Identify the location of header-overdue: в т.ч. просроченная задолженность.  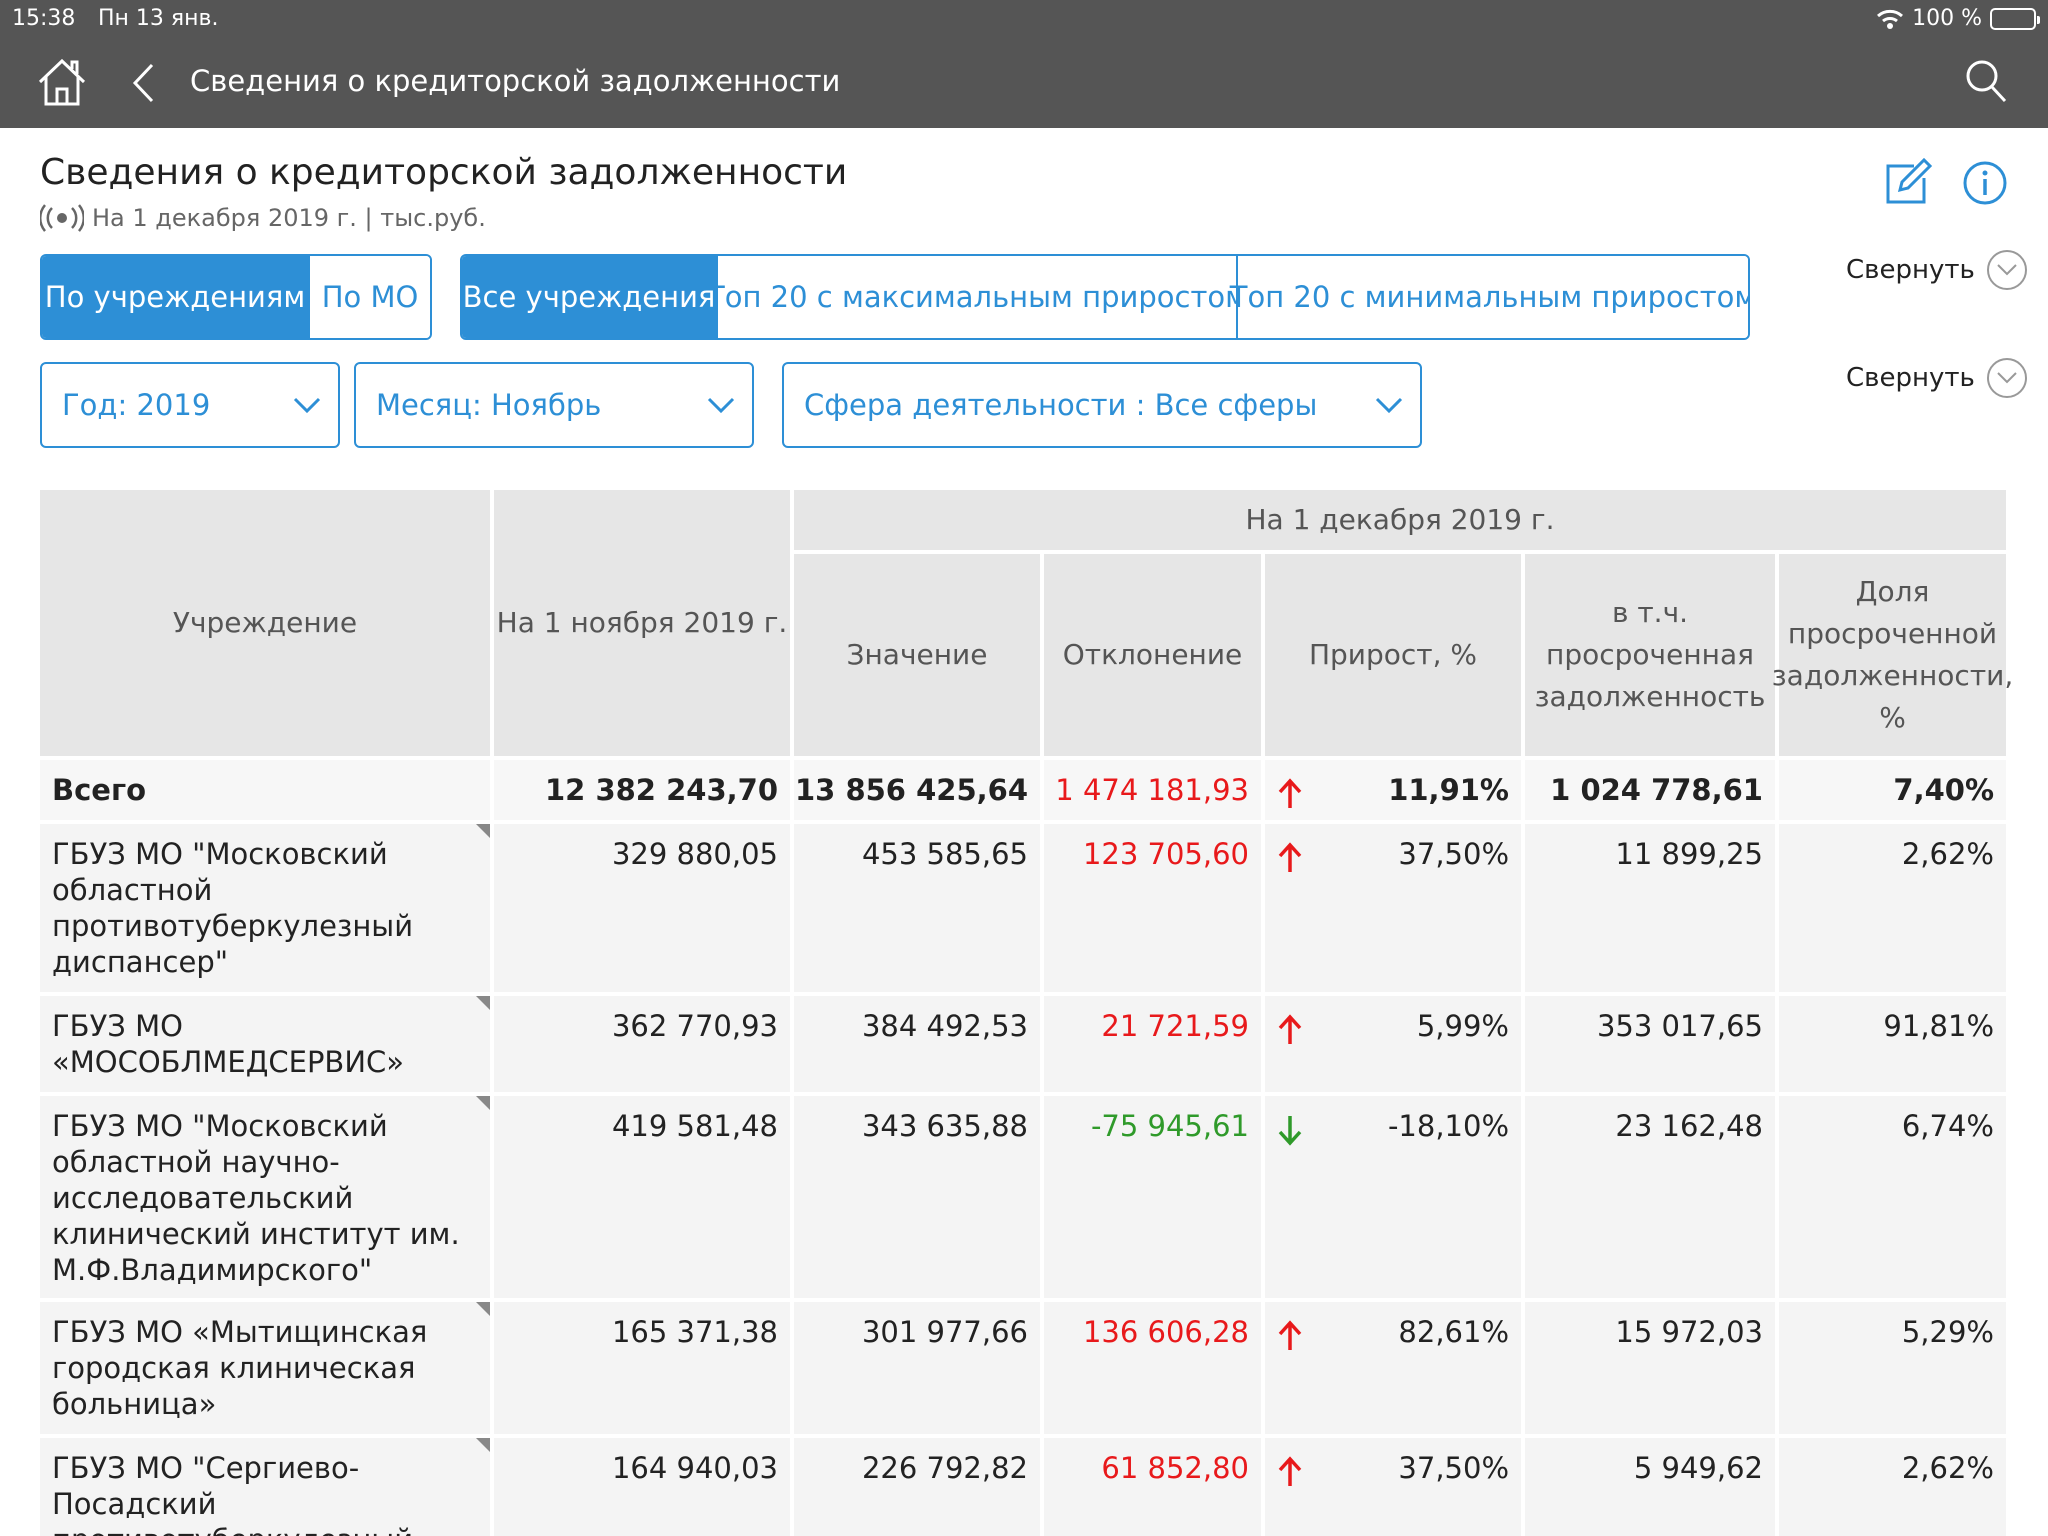
(1650, 655).